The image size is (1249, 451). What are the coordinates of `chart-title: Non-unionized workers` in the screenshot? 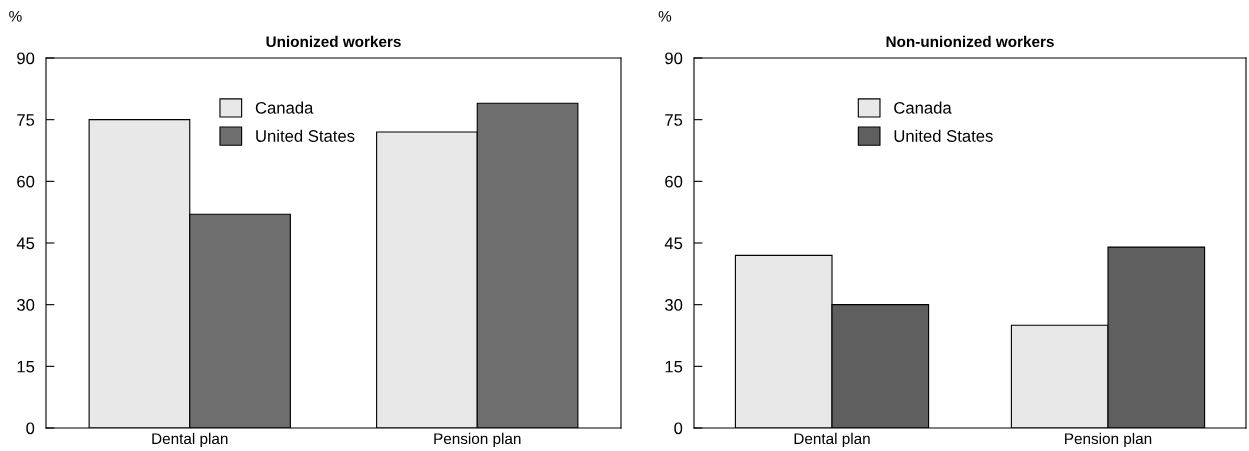 It's located at (970, 41).